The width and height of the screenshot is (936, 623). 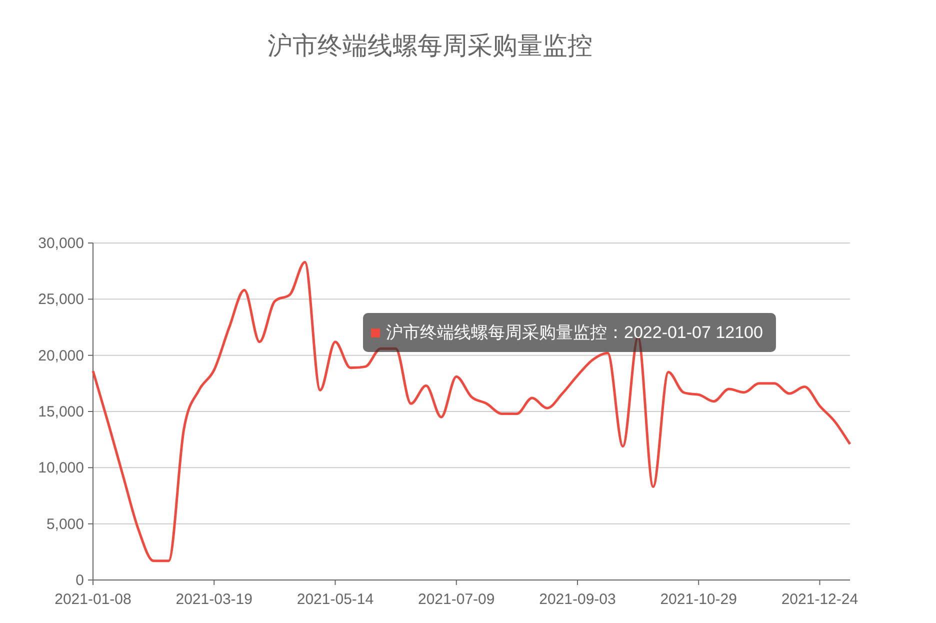 I want to click on chart-title: 沪市终端线螺每周采购量监控, so click(x=430, y=46).